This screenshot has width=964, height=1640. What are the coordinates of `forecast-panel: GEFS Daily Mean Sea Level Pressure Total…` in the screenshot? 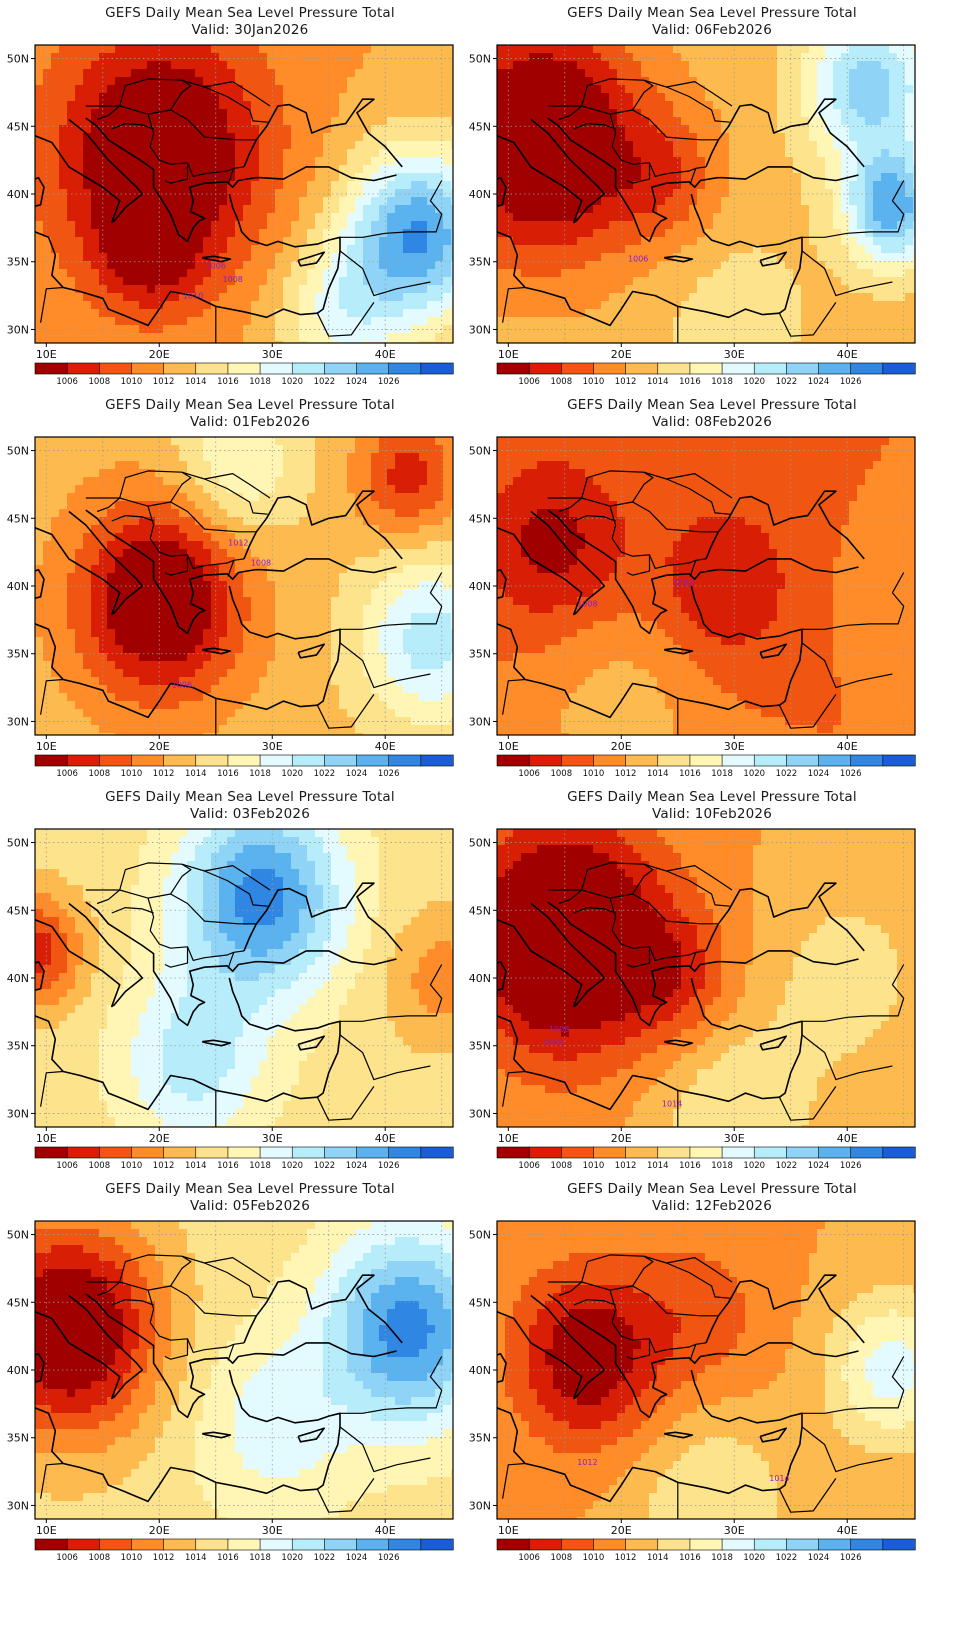 It's located at (241, 205).